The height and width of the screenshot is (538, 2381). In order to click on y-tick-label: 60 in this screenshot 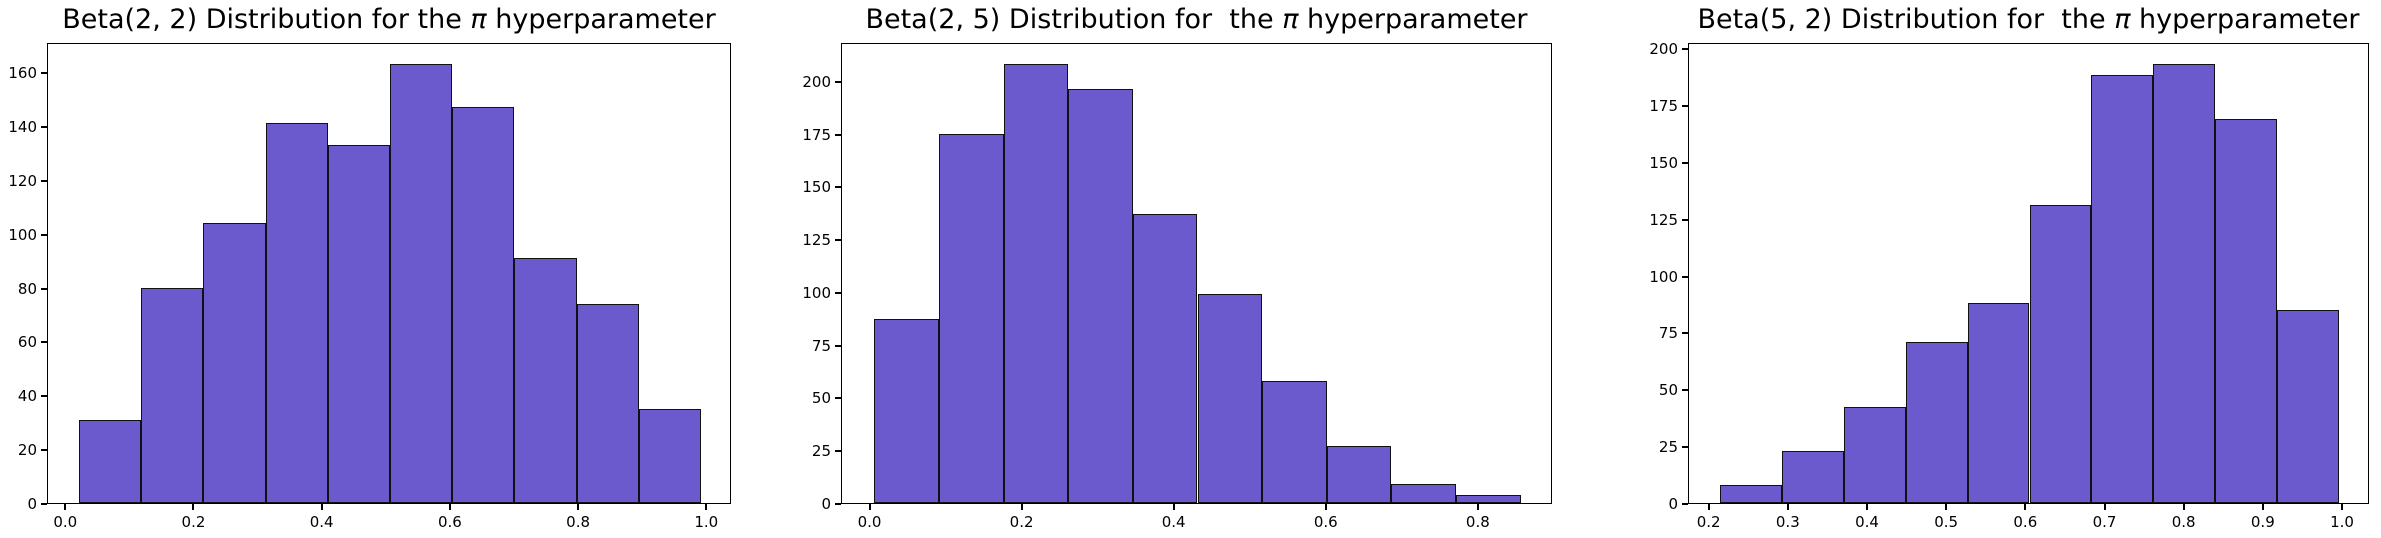, I will do `click(27, 342)`.